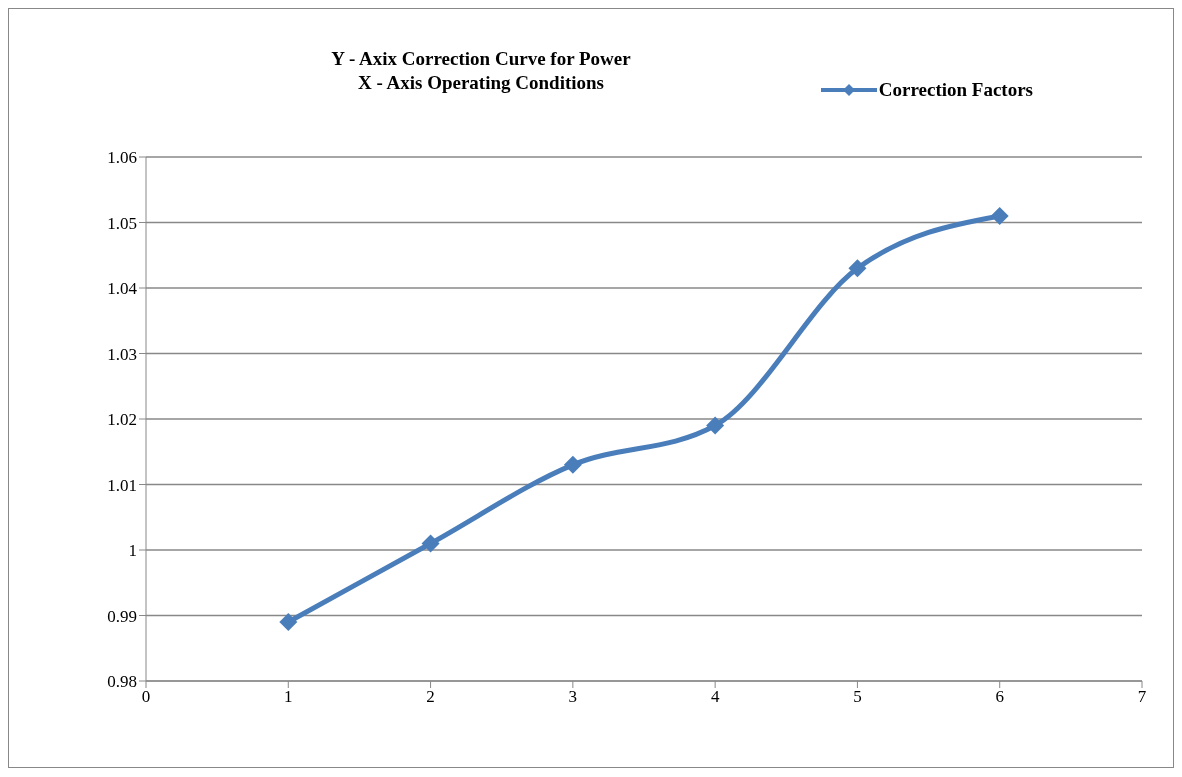 This screenshot has width=1182, height=777. What do you see at coordinates (146, 697) in the screenshot?
I see `x-tick-label: 0` at bounding box center [146, 697].